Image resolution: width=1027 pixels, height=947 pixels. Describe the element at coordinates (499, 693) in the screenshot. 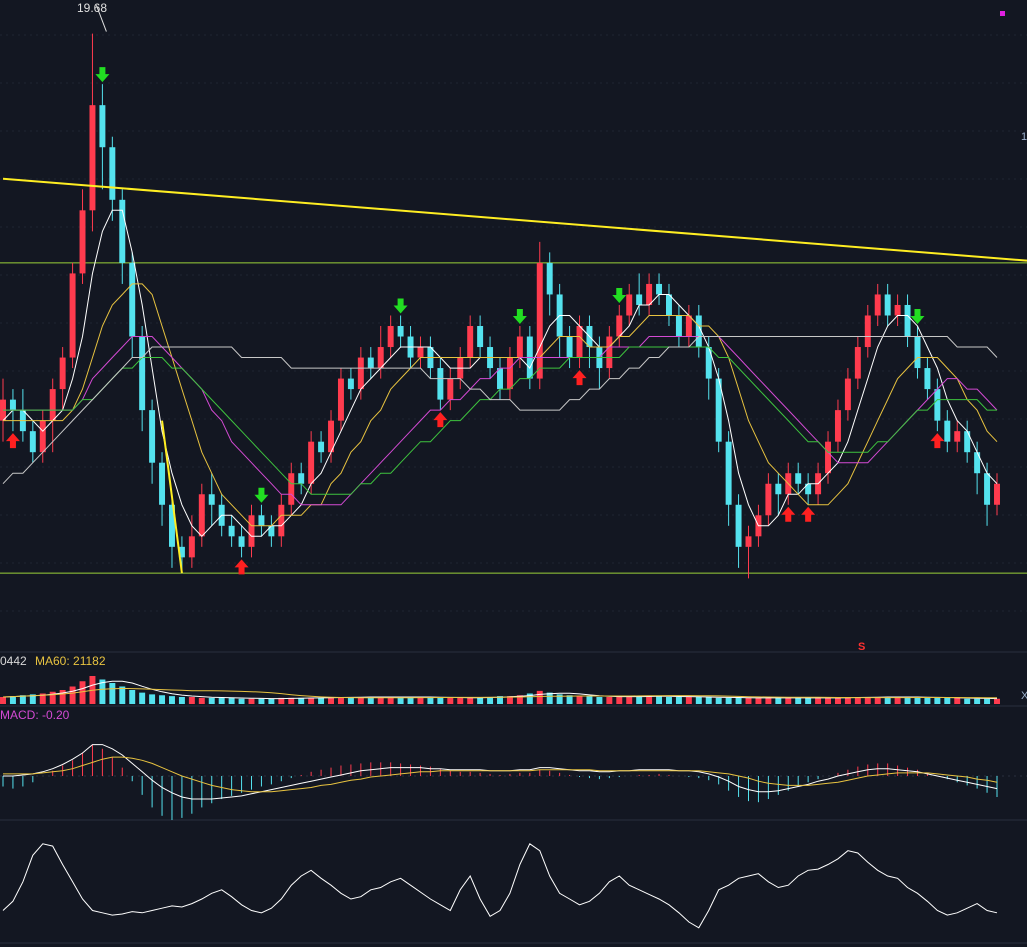

I see `volume-ma60-line` at that location.